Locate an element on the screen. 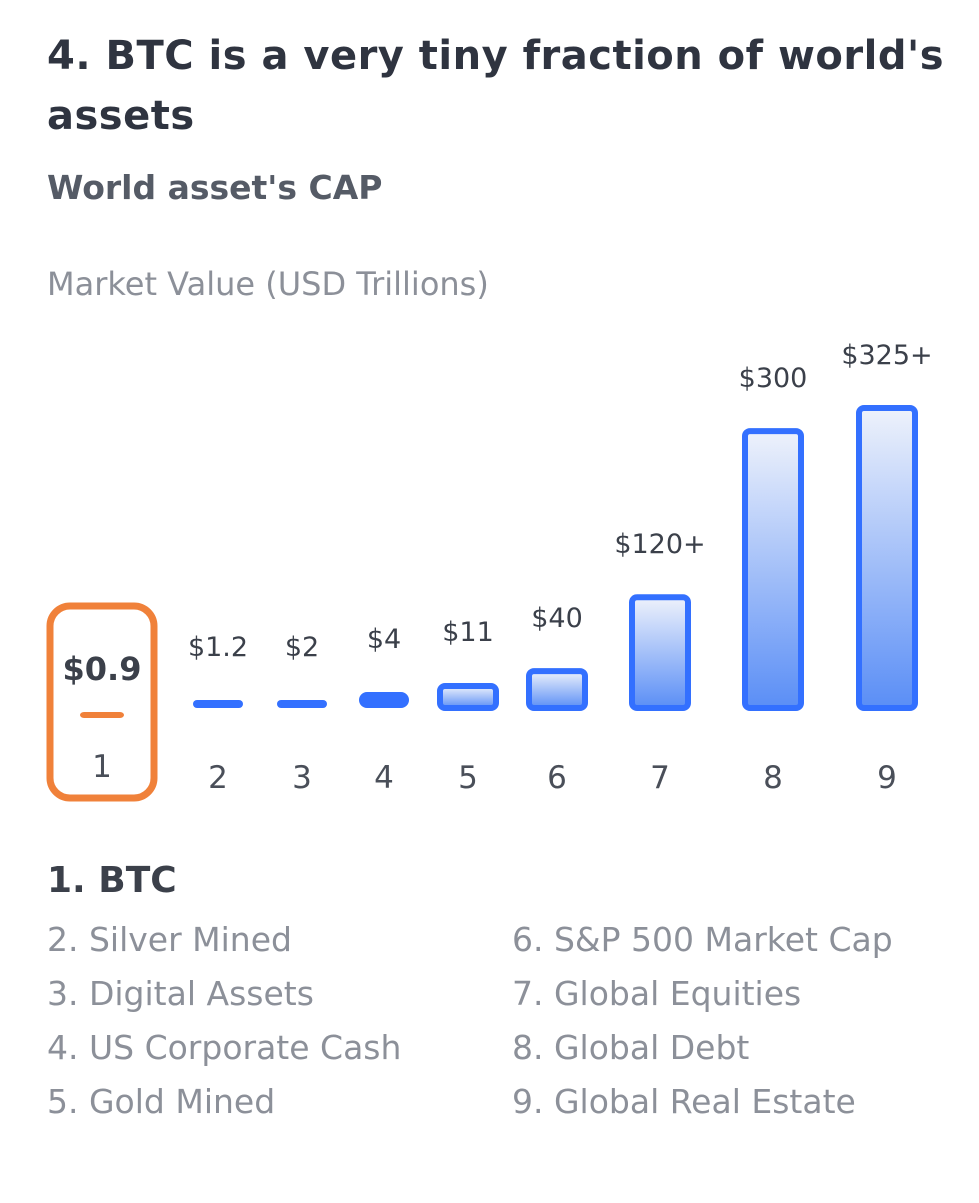 This screenshot has height=1203, width=979. category-label-6: 6 is located at coordinates (557, 778).